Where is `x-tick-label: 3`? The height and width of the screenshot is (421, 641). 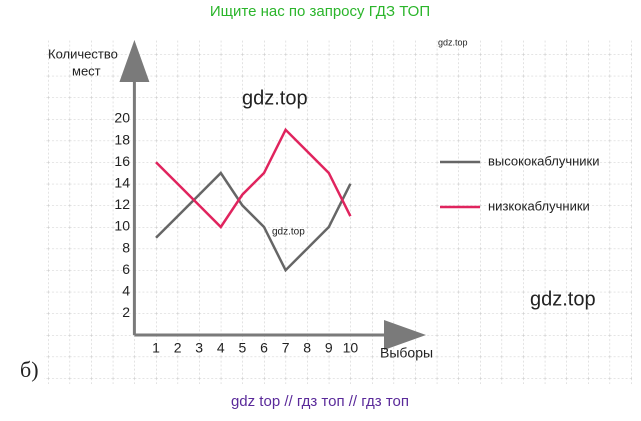 x-tick-label: 3 is located at coordinates (199, 348).